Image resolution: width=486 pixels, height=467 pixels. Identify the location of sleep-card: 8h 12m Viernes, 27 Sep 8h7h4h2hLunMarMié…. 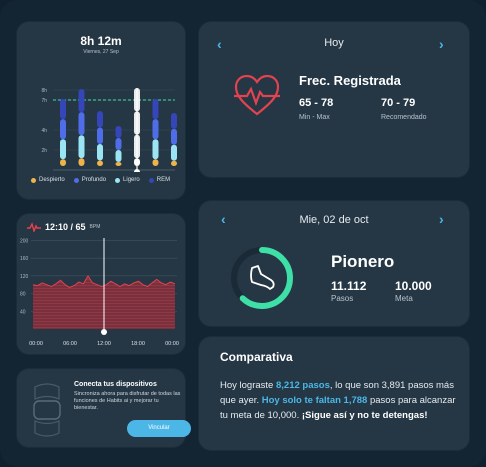
(101, 110).